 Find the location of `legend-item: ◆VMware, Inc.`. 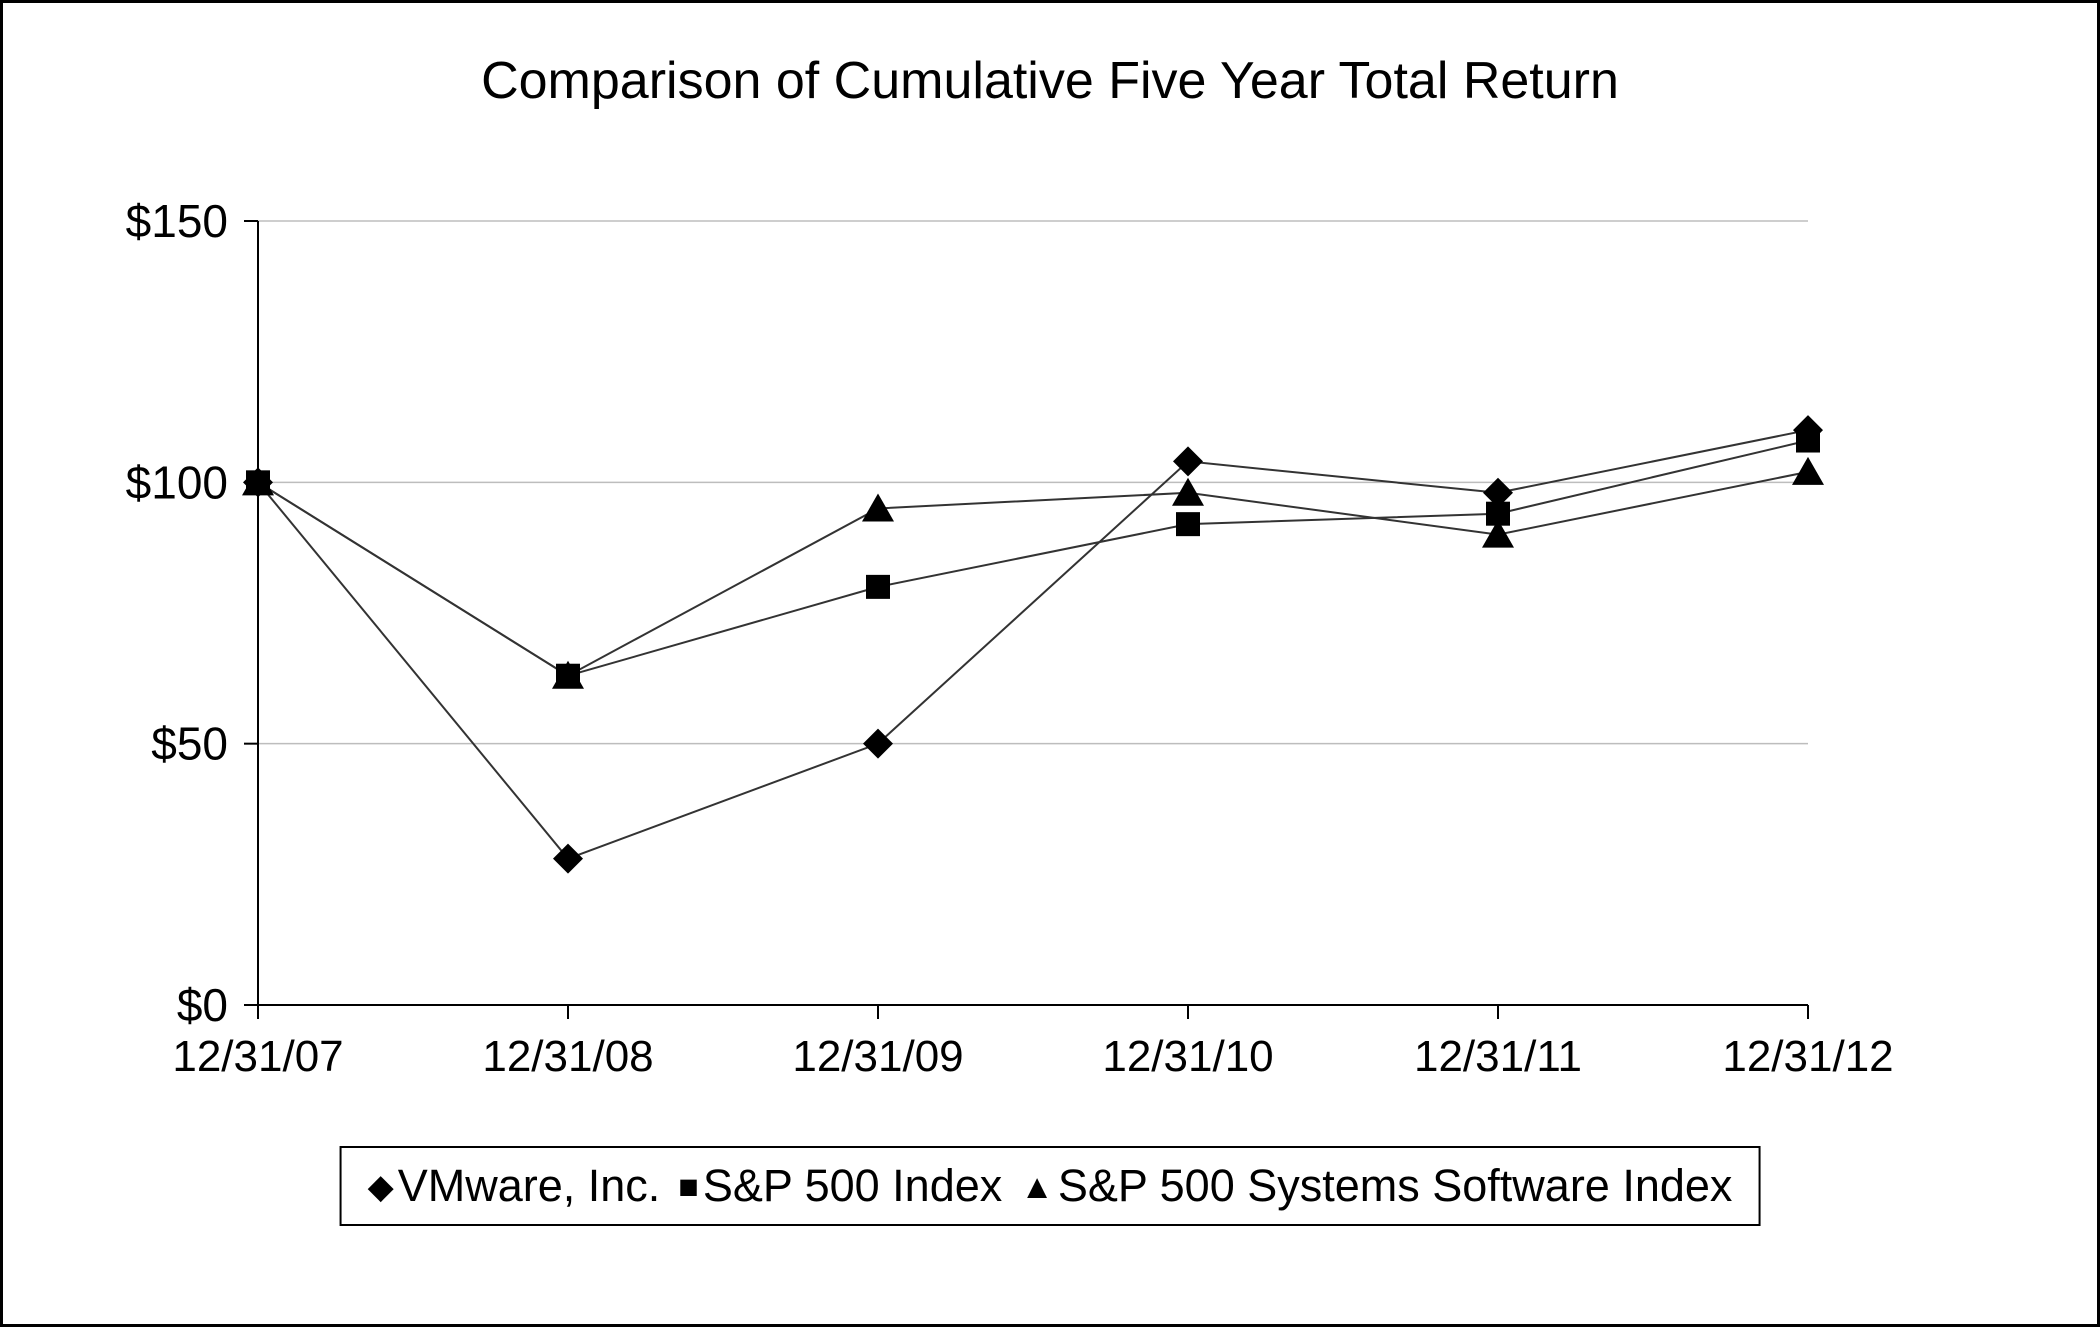

legend-item: ◆VMware, Inc. is located at coordinates (514, 1186).